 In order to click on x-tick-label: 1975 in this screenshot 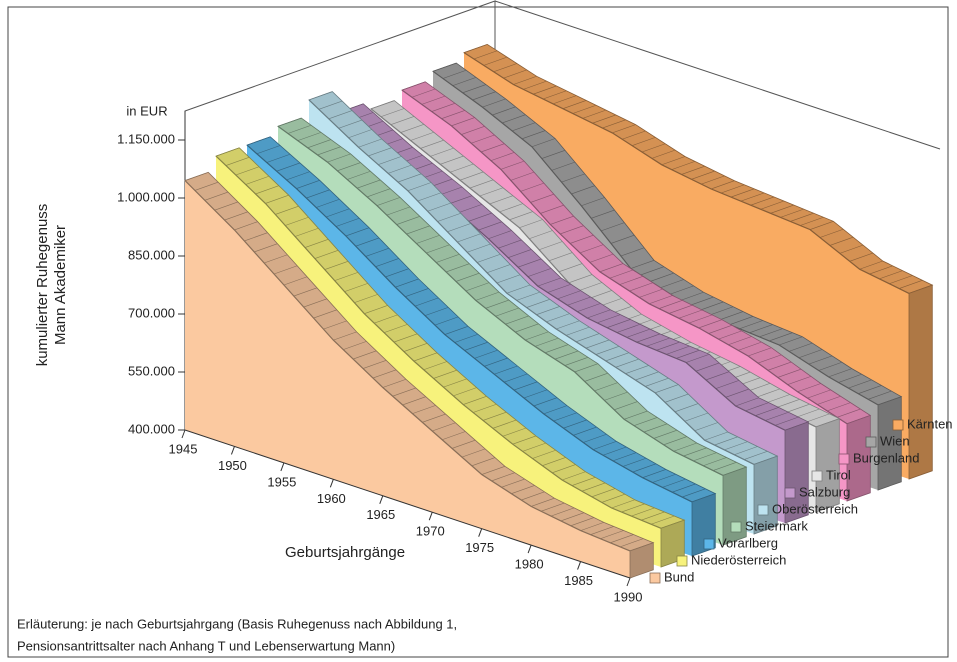, I will do `click(479, 547)`.